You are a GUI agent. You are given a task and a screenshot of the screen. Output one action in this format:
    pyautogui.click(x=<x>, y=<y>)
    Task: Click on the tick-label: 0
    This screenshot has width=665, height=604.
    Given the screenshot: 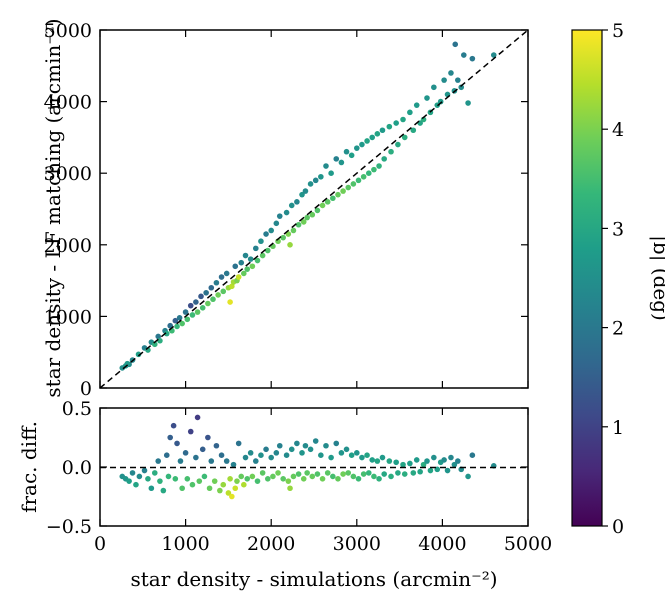 What is the action you would take?
    pyautogui.click(x=618, y=527)
    